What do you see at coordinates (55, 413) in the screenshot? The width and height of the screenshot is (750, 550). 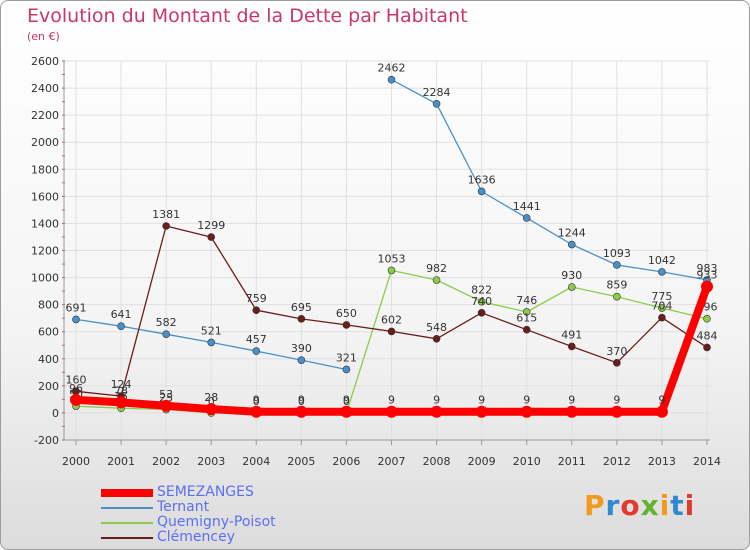 I see `y-tick-label: 0` at bounding box center [55, 413].